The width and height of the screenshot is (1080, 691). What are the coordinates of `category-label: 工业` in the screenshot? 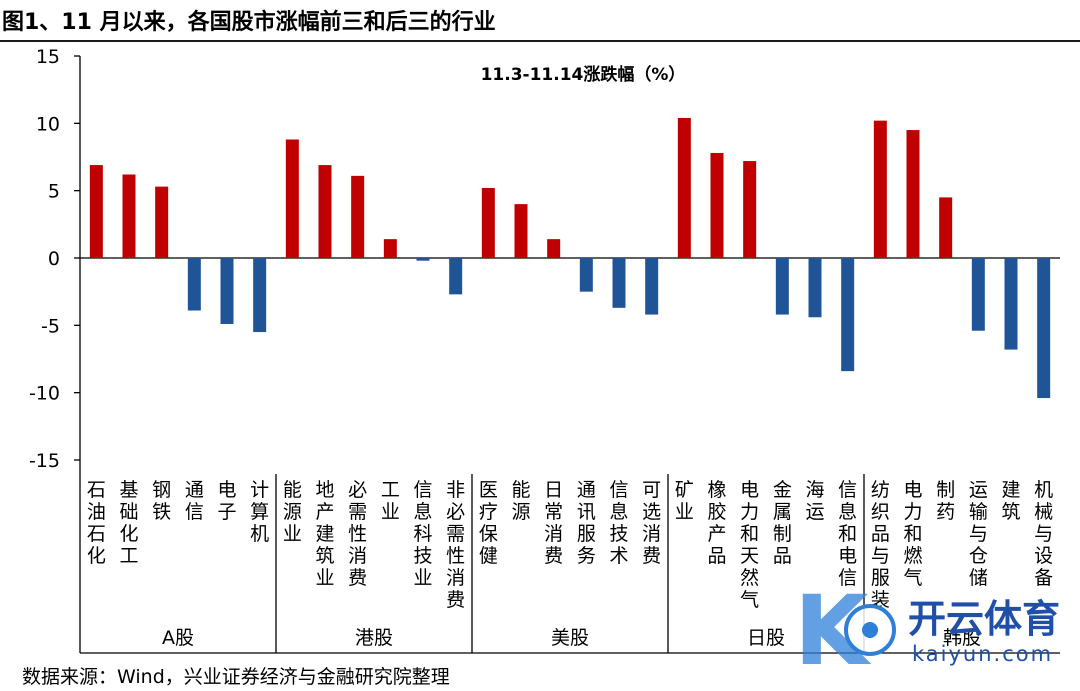 It's located at (390, 501).